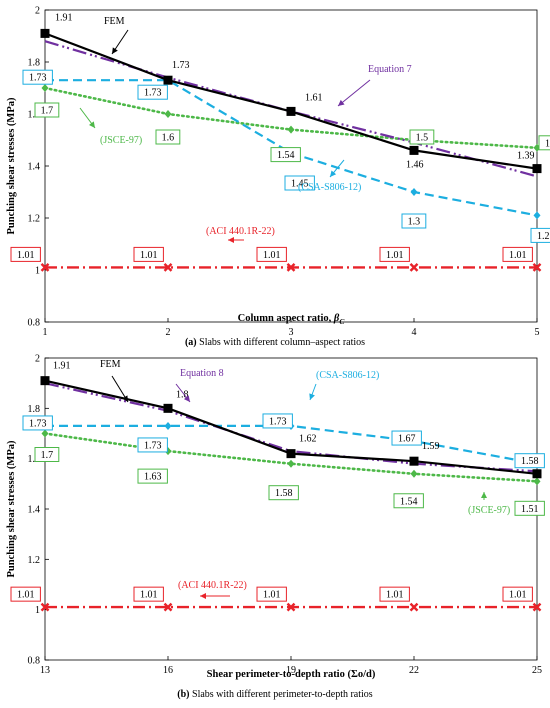 The image size is (550, 708). I want to click on x-axis-label: Column aspect ratio, βC, so click(292, 319).